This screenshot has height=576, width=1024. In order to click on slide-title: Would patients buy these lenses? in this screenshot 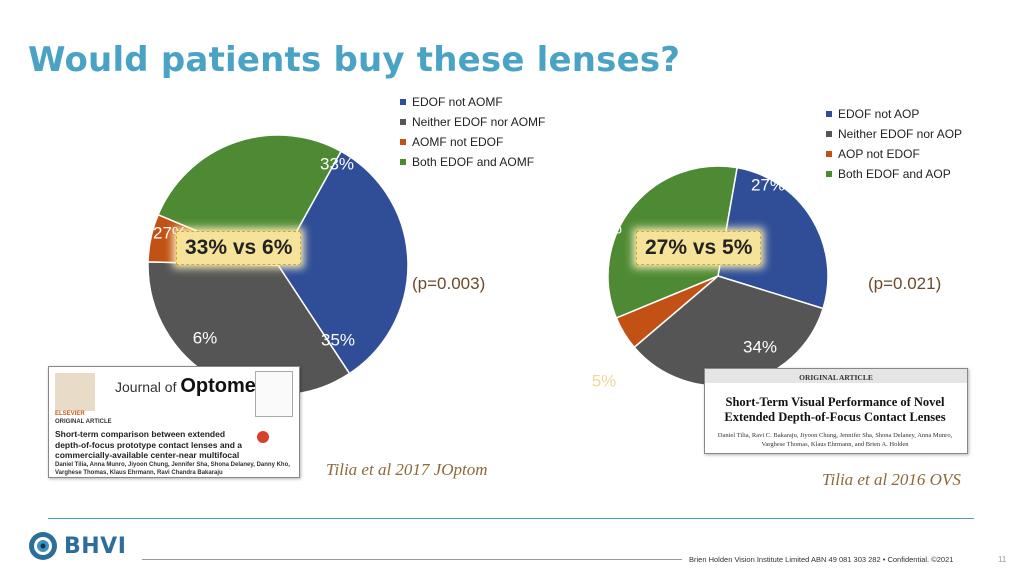, I will do `click(354, 60)`.